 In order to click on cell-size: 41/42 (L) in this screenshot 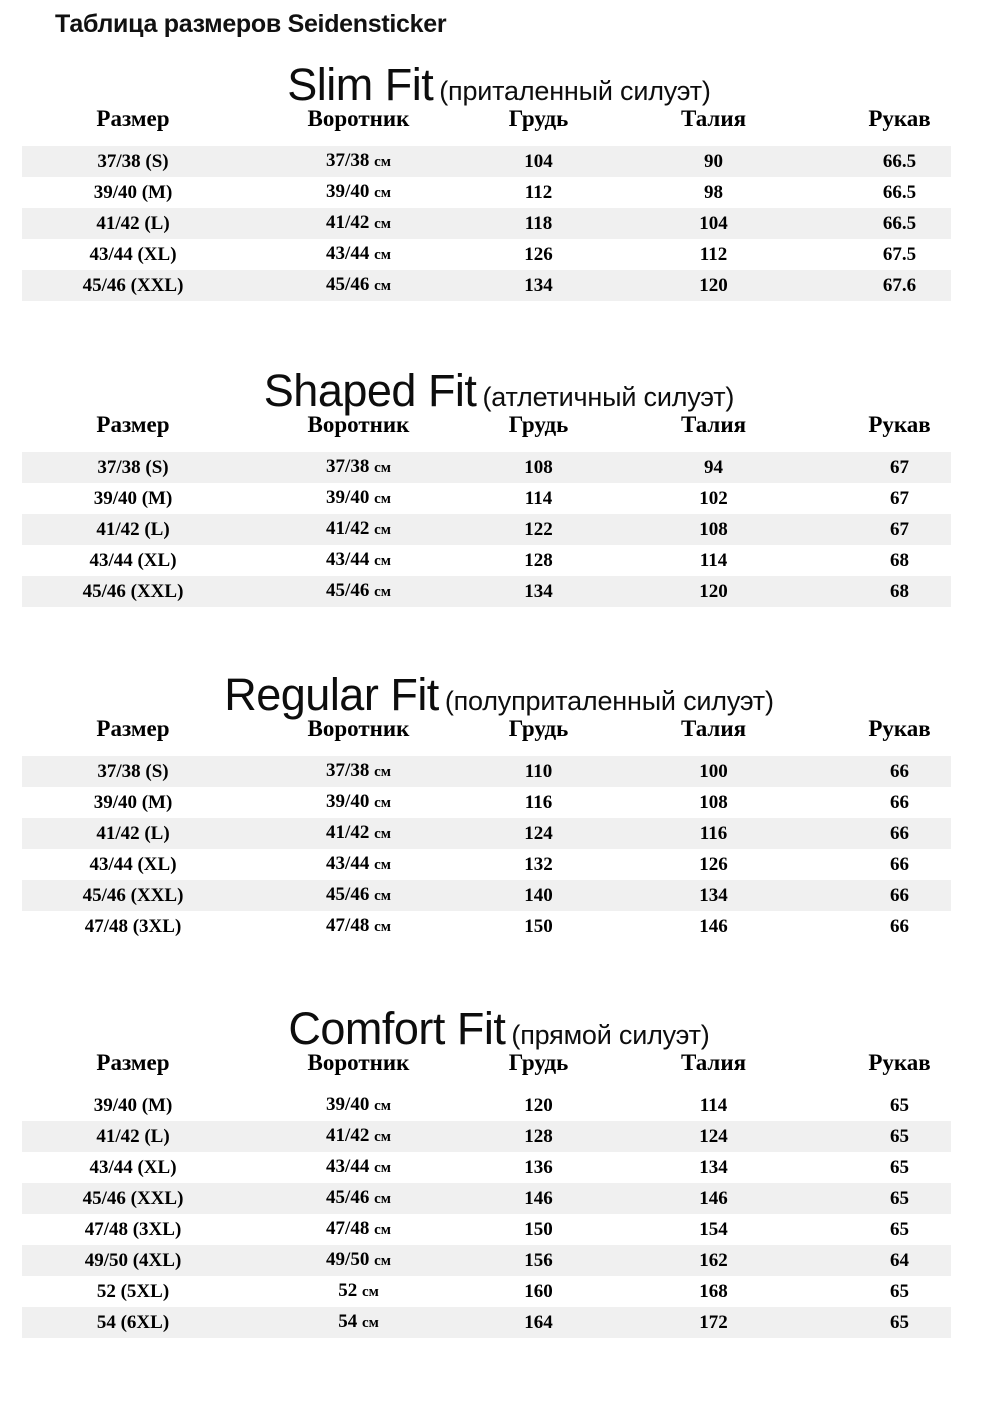, I will do `click(133, 833)`.